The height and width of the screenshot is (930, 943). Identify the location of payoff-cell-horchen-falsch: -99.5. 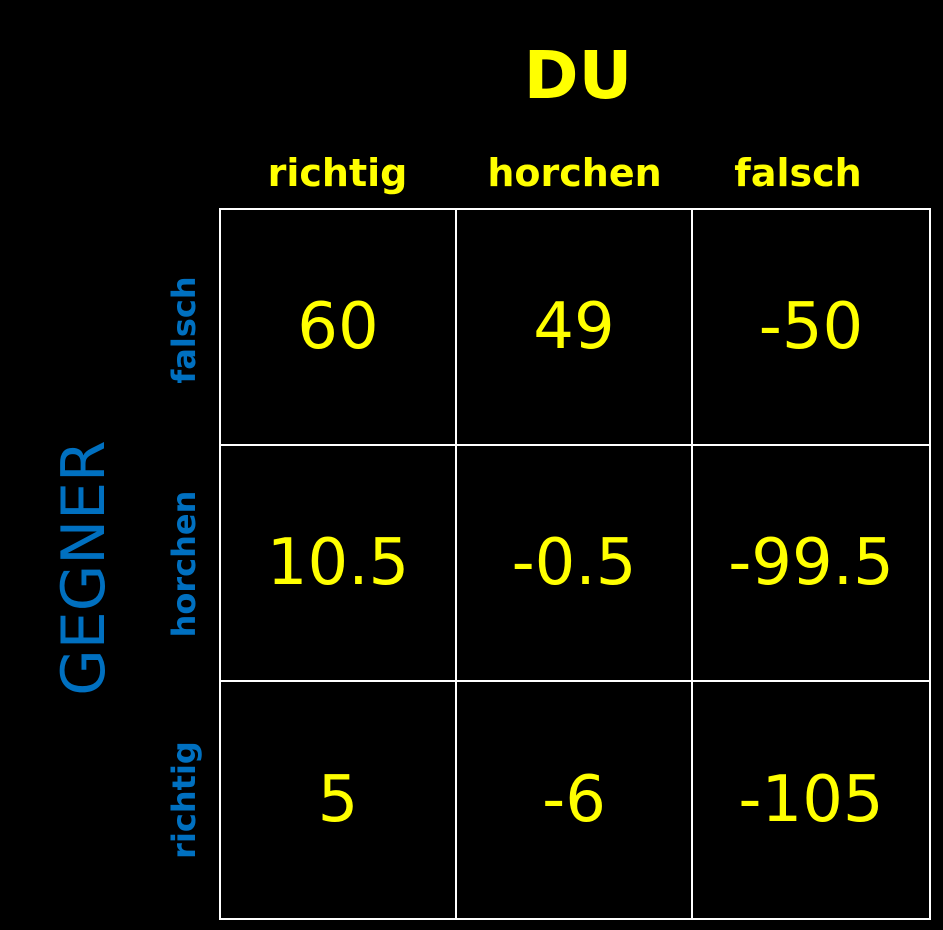
(811, 564).